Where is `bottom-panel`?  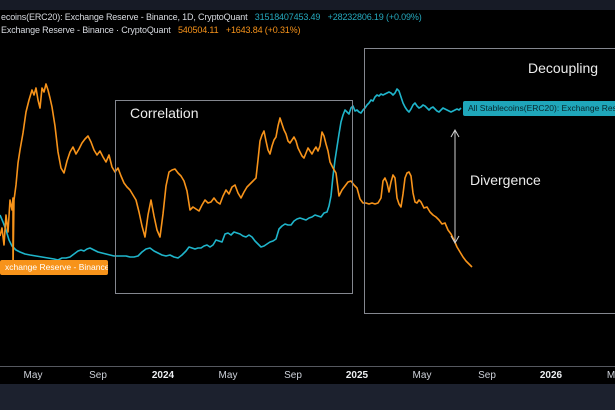 bottom-panel is located at coordinates (307, 397).